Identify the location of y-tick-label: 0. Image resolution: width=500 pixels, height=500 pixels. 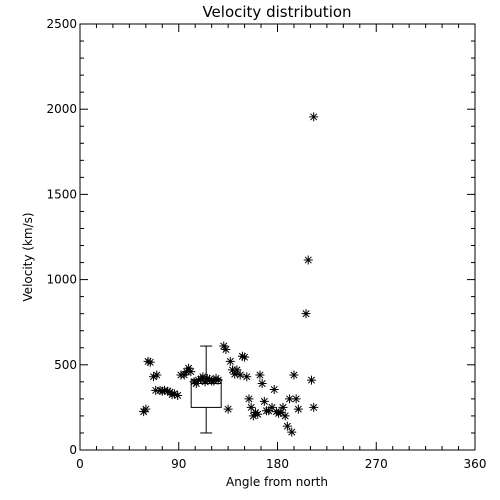
(73, 450).